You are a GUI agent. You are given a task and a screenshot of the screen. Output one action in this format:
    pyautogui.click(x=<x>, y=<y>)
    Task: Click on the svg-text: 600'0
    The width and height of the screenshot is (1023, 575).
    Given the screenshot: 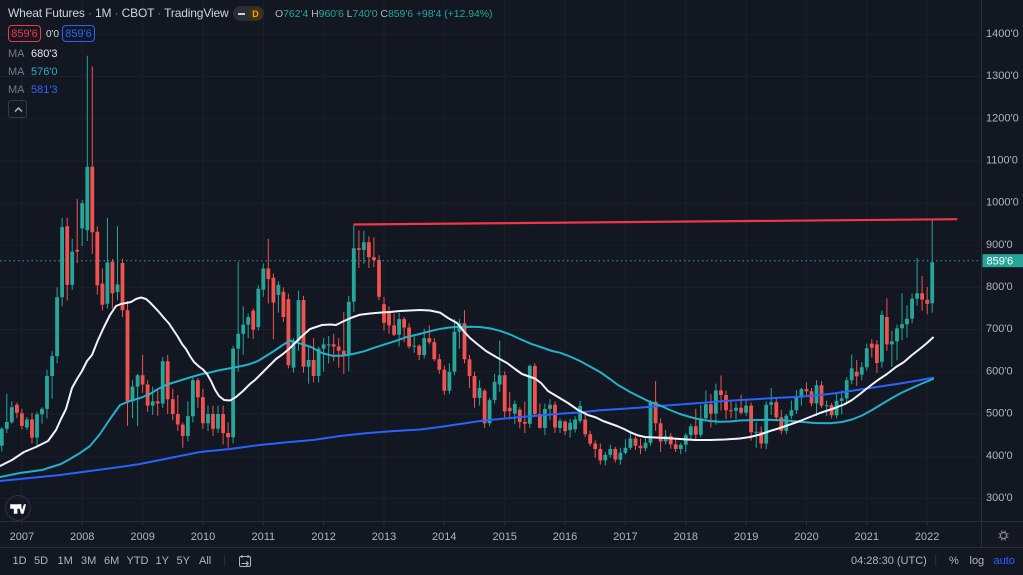 What is the action you would take?
    pyautogui.click(x=999, y=371)
    